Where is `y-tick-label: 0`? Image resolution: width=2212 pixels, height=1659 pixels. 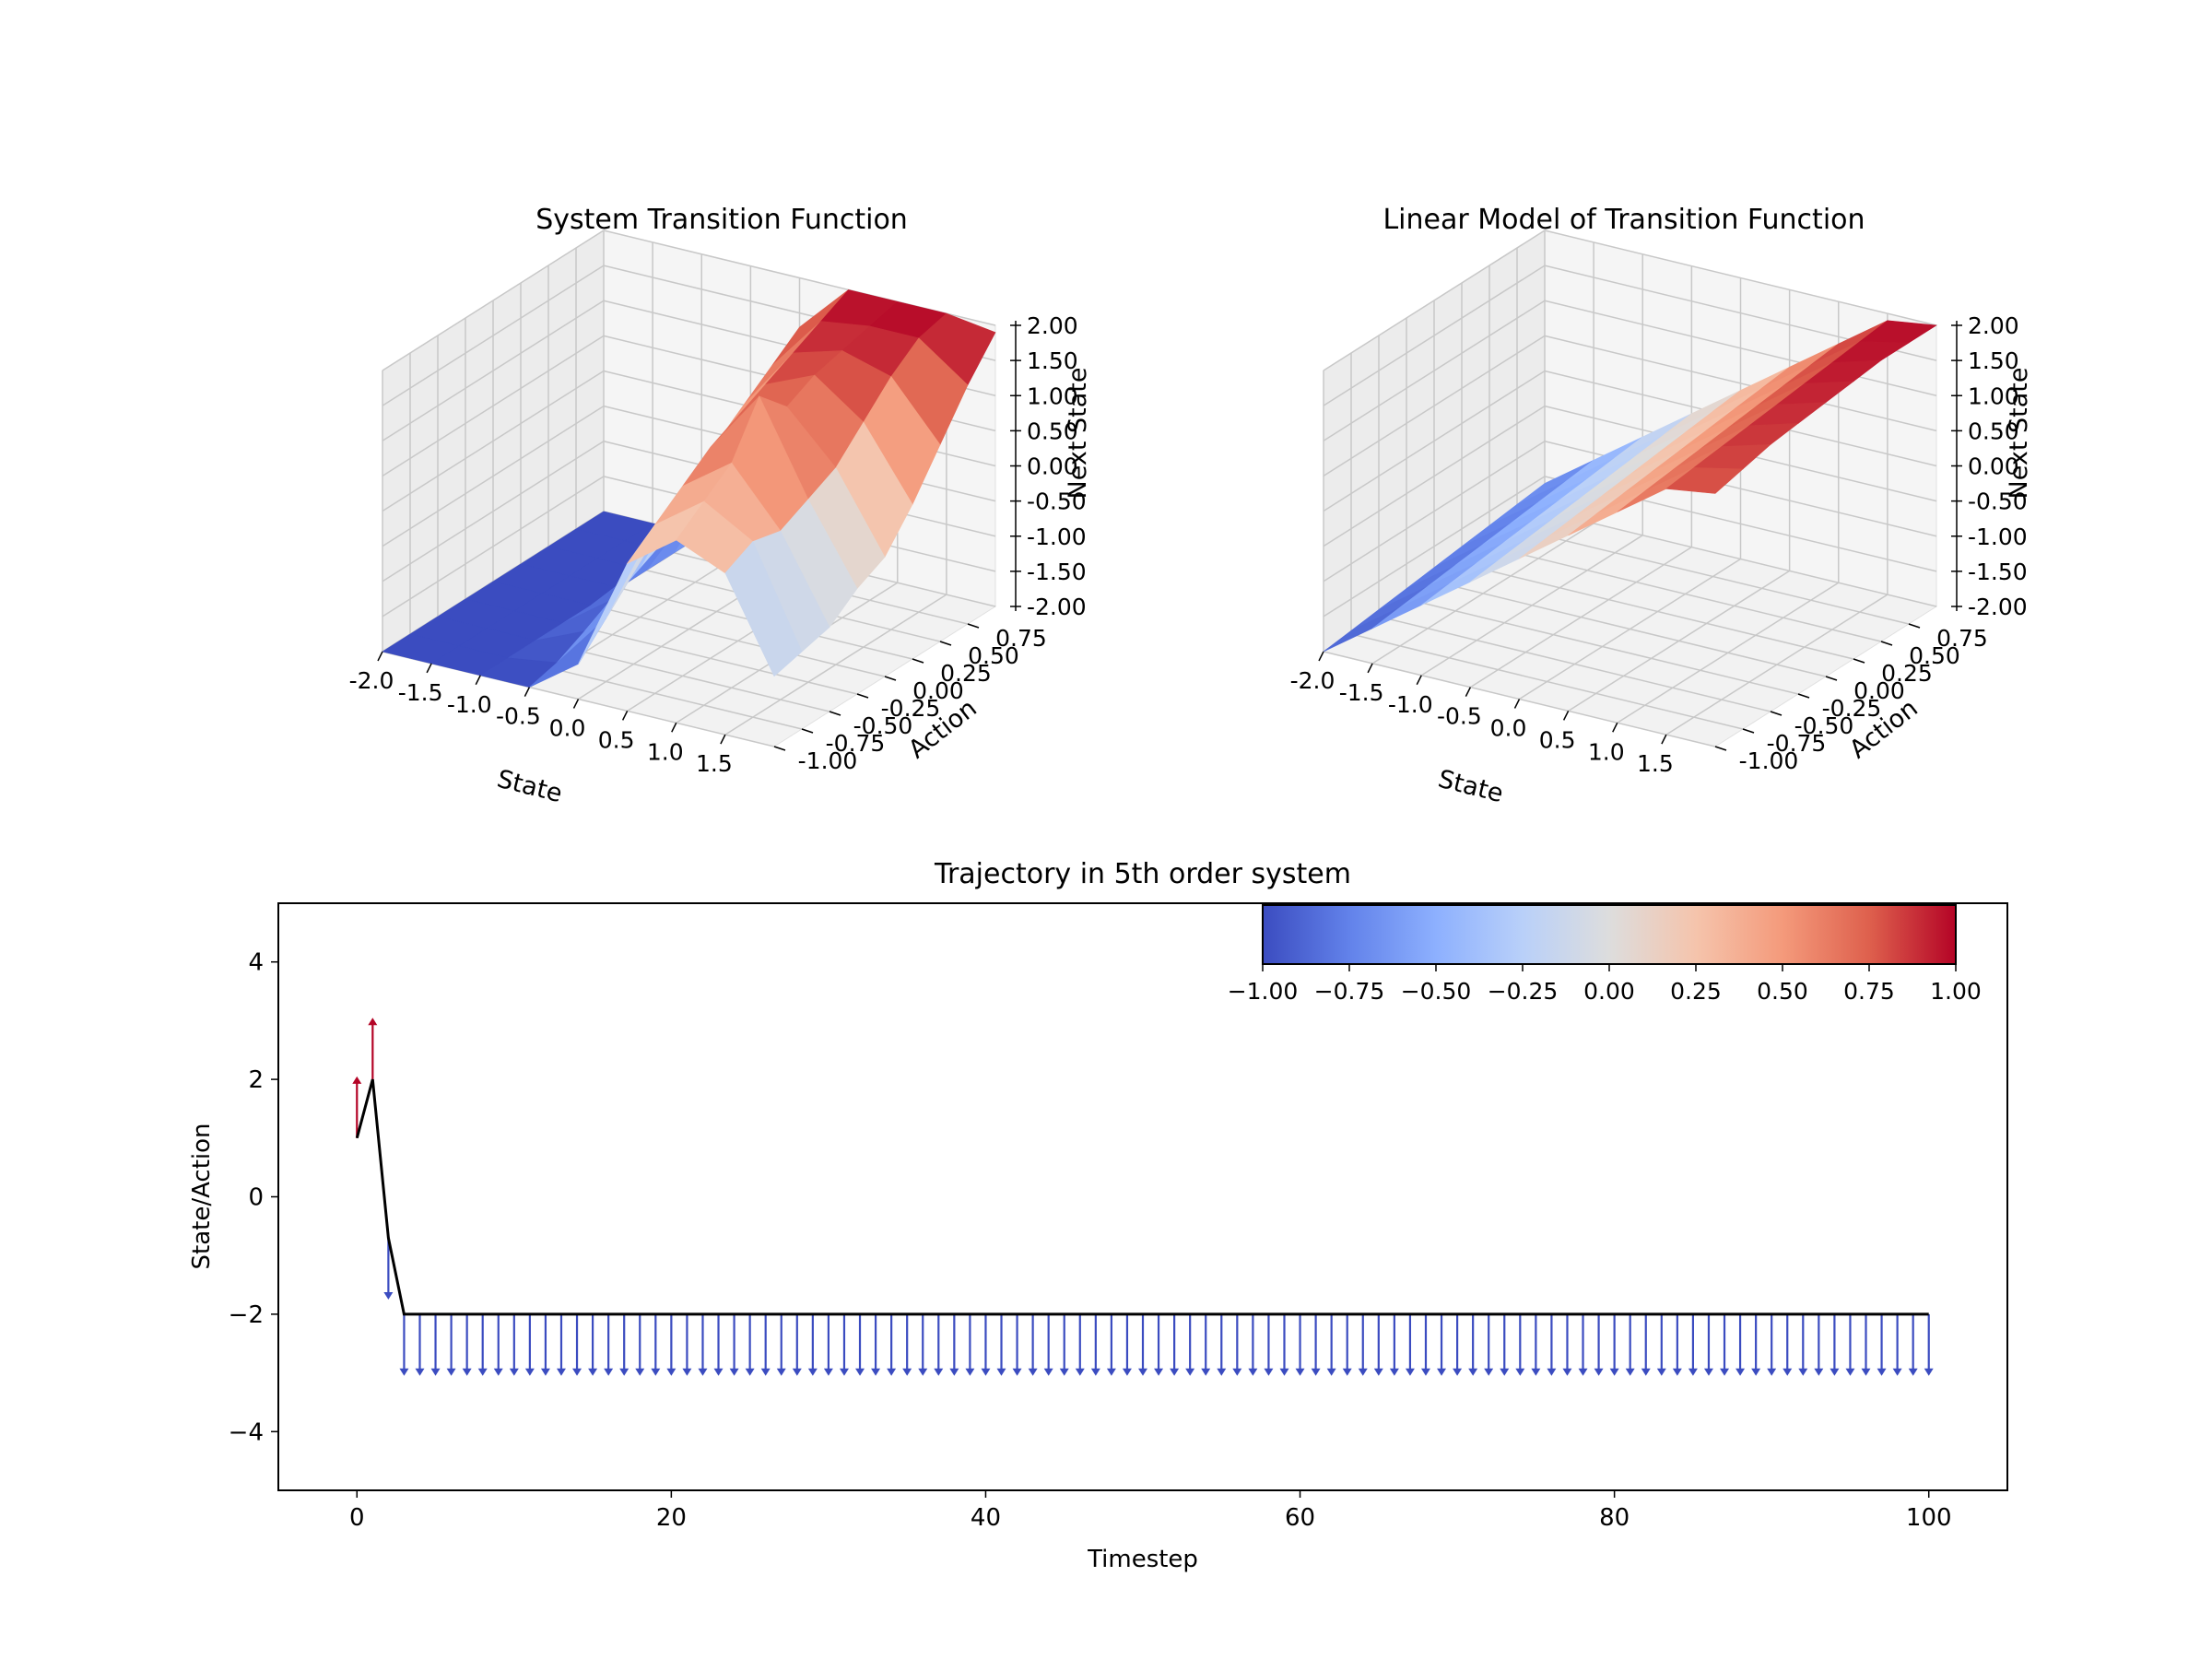
y-tick-label: 0 is located at coordinates (256, 1198).